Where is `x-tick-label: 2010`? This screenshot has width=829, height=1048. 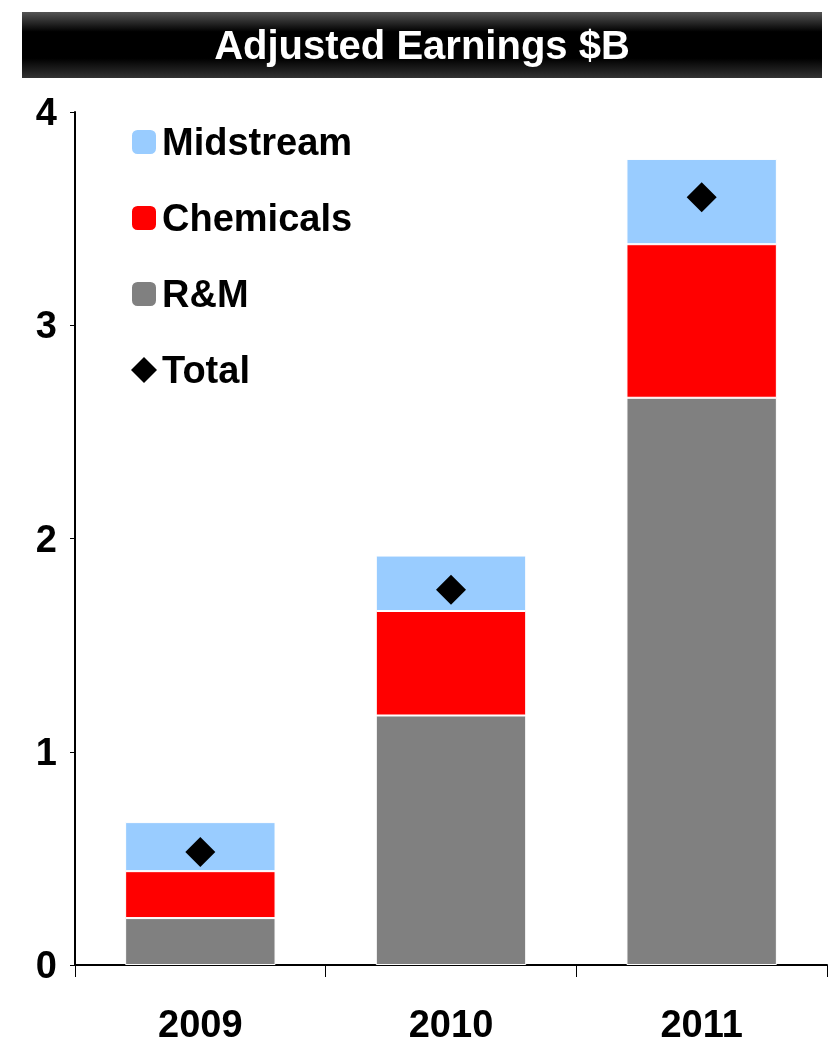
x-tick-label: 2010 is located at coordinates (451, 1024).